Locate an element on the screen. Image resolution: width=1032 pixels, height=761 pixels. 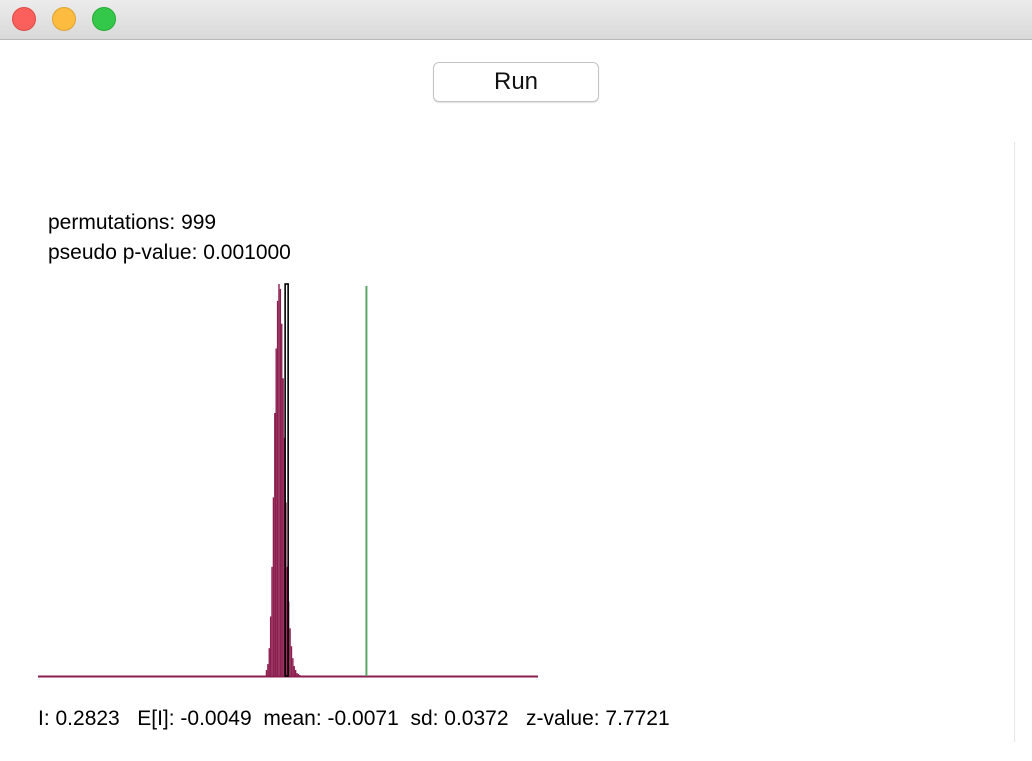
panel-divider is located at coordinates (1014, 442).